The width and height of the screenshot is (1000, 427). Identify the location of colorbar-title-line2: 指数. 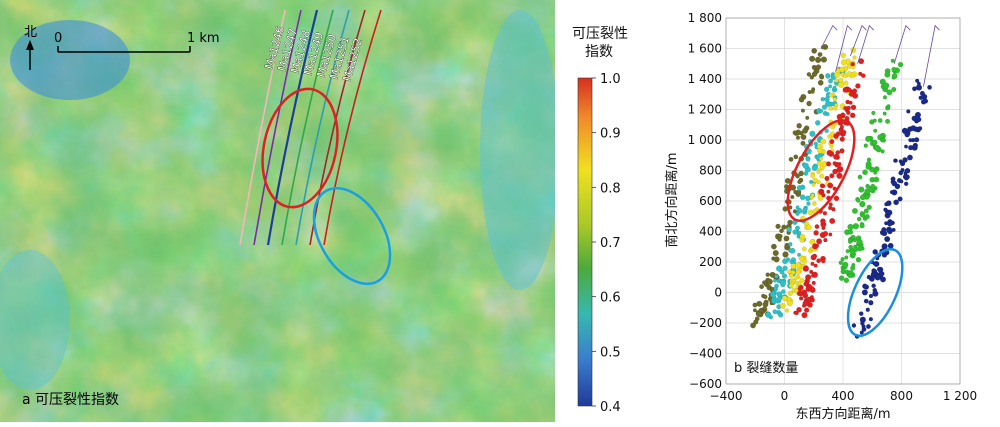
(599, 52).